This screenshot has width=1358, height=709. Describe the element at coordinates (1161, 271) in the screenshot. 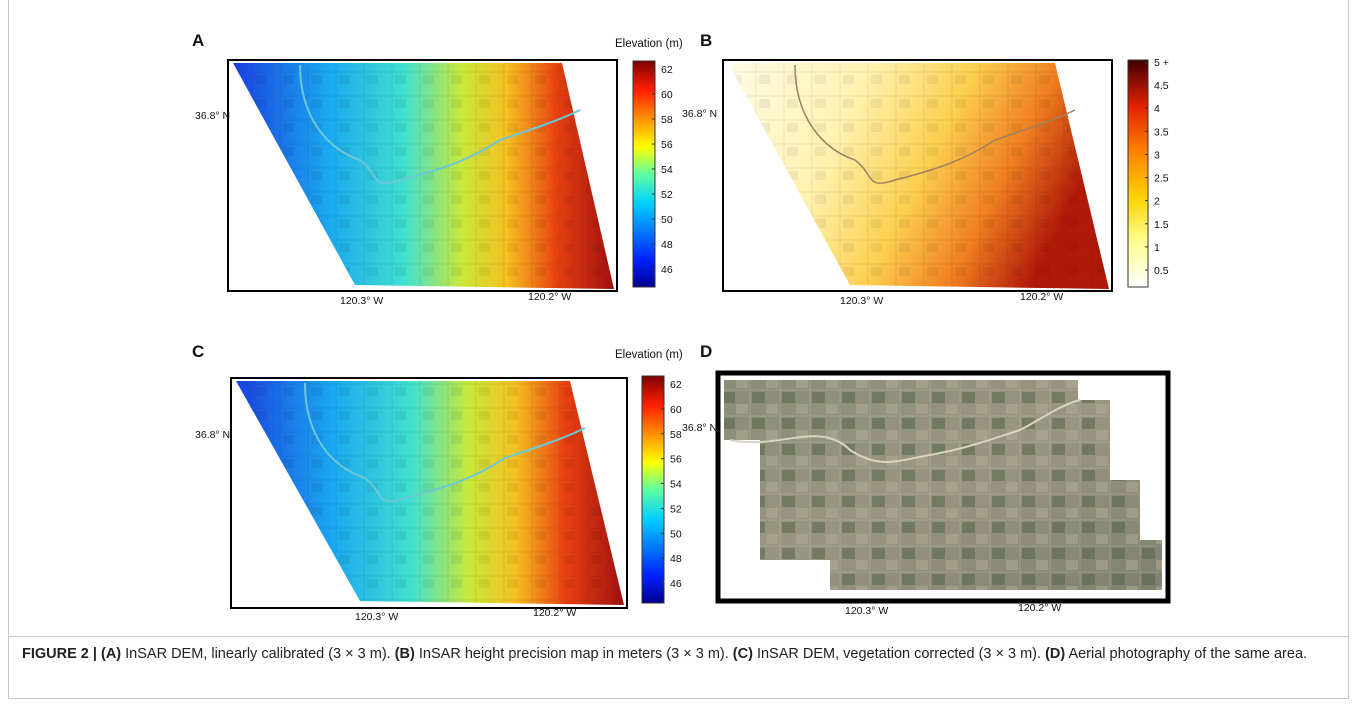

I see `colorbar-tick-label: 0.5` at that location.